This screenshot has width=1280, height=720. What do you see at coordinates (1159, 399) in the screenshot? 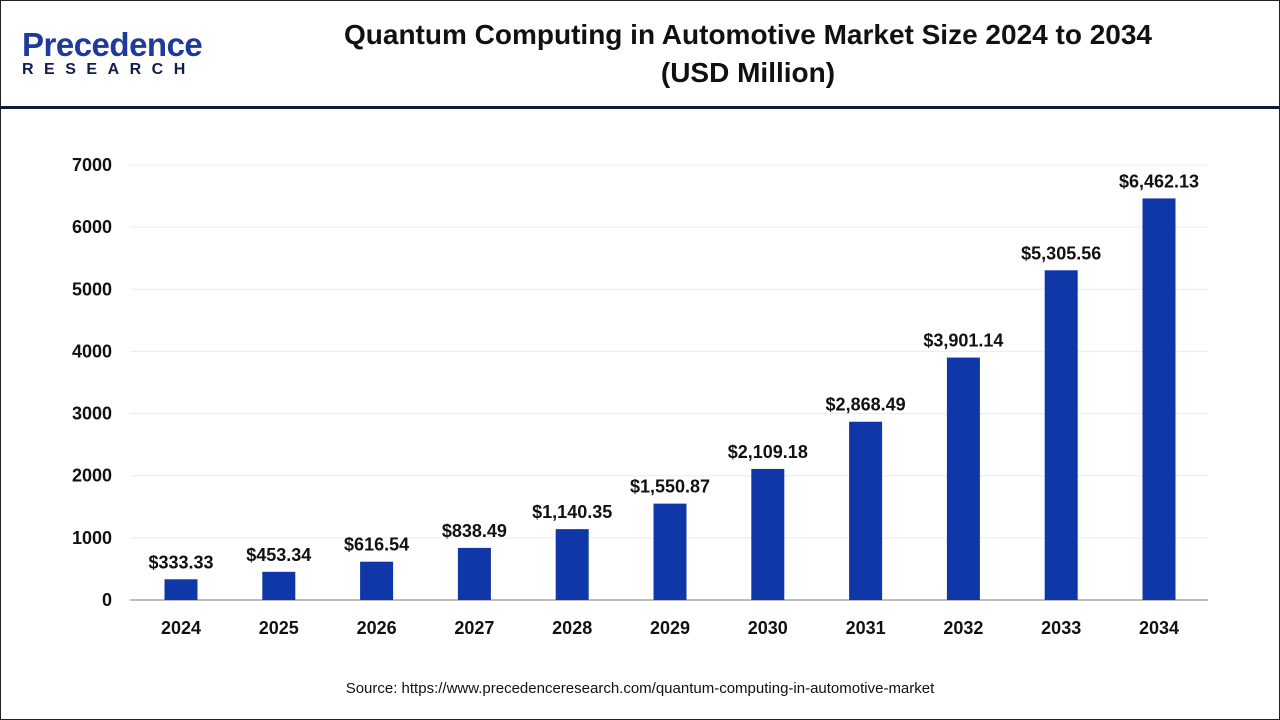
I see `bar-2034` at bounding box center [1159, 399].